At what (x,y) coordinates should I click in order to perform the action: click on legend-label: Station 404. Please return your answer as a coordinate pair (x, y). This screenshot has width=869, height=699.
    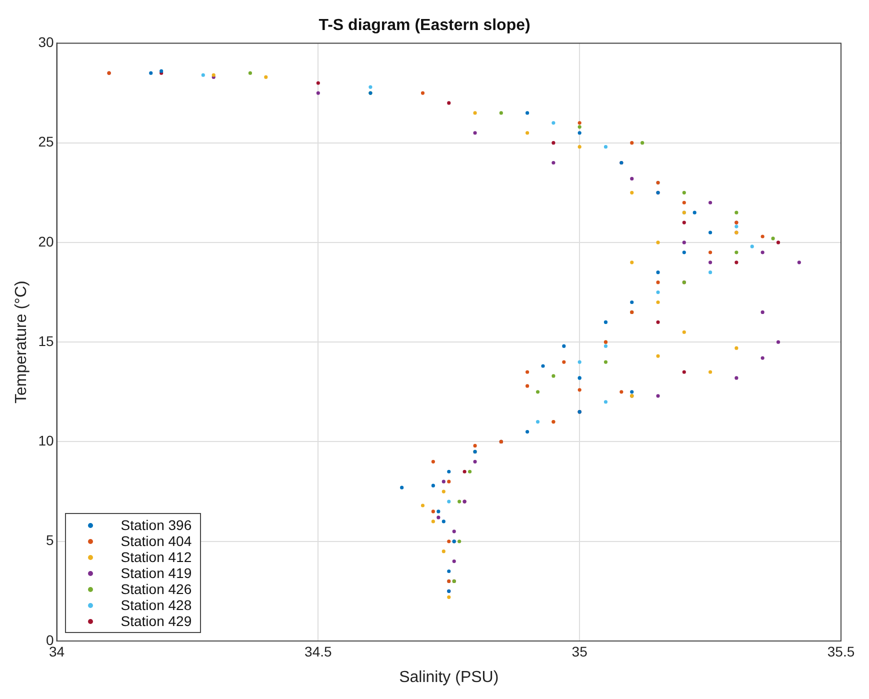
    Looking at the image, I should click on (156, 541).